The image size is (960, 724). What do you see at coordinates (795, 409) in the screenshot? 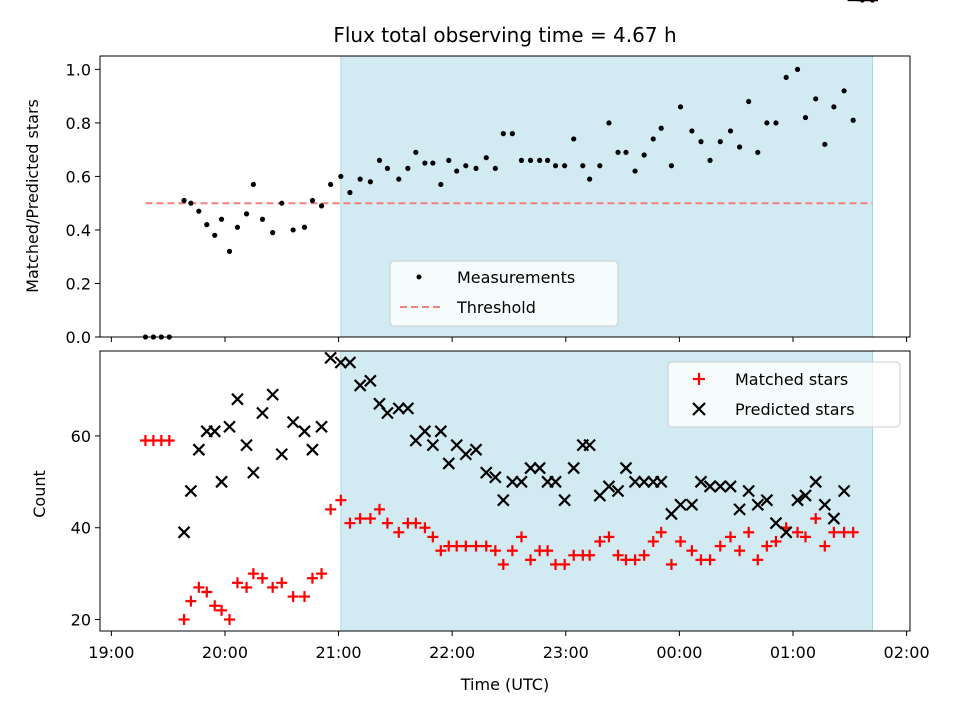
I see `legend-predicted-label: Predicted stars` at bounding box center [795, 409].